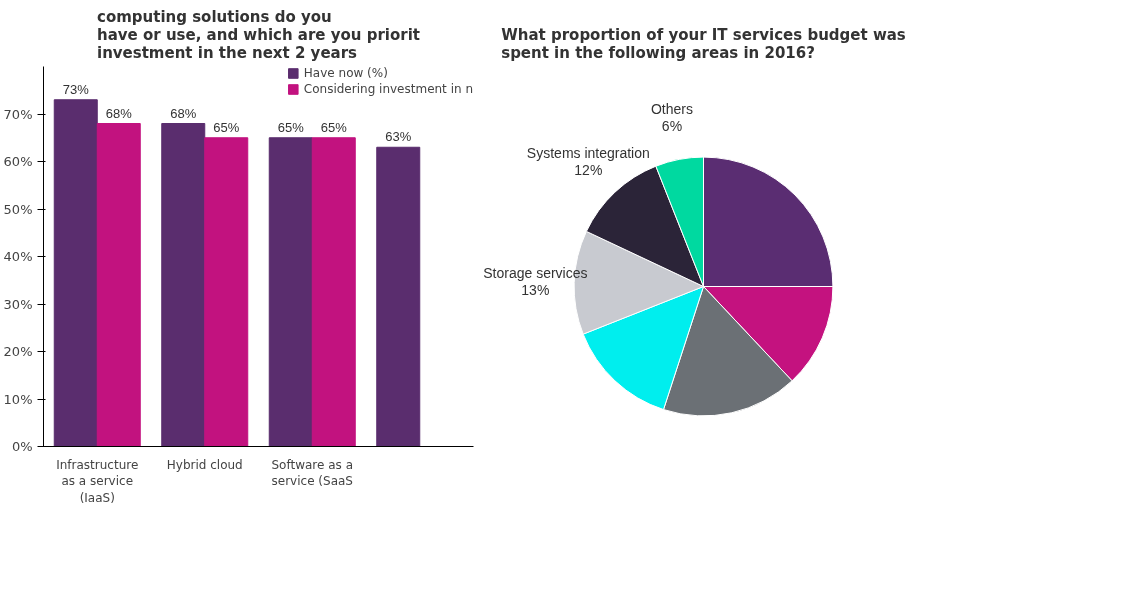 The width and height of the screenshot is (1122, 615). What do you see at coordinates (312, 473) in the screenshot?
I see `x-tick-label: Software as a service (SaaS` at bounding box center [312, 473].